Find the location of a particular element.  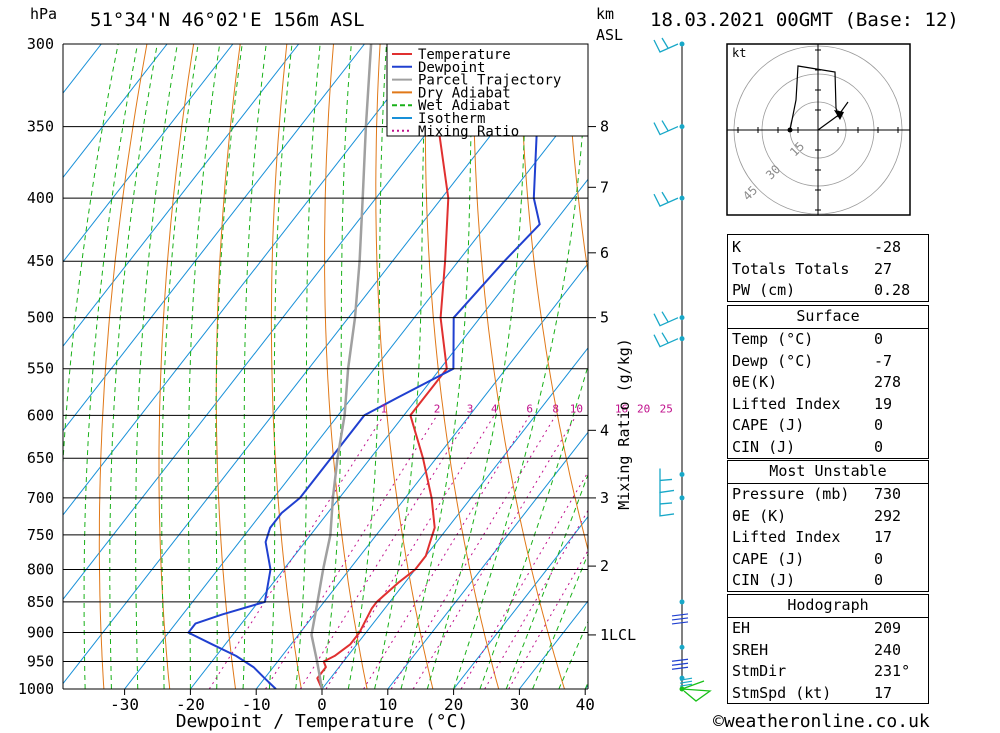

index-value: 27 is located at coordinates (883, 268).